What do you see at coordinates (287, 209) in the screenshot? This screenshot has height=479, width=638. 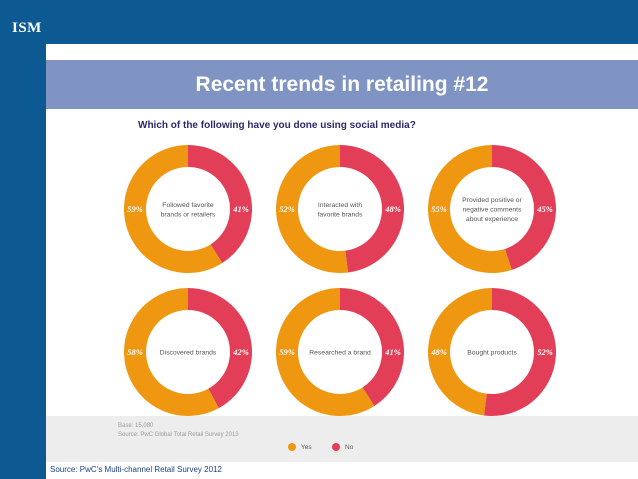 I see `yes-value-label: 52%` at bounding box center [287, 209].